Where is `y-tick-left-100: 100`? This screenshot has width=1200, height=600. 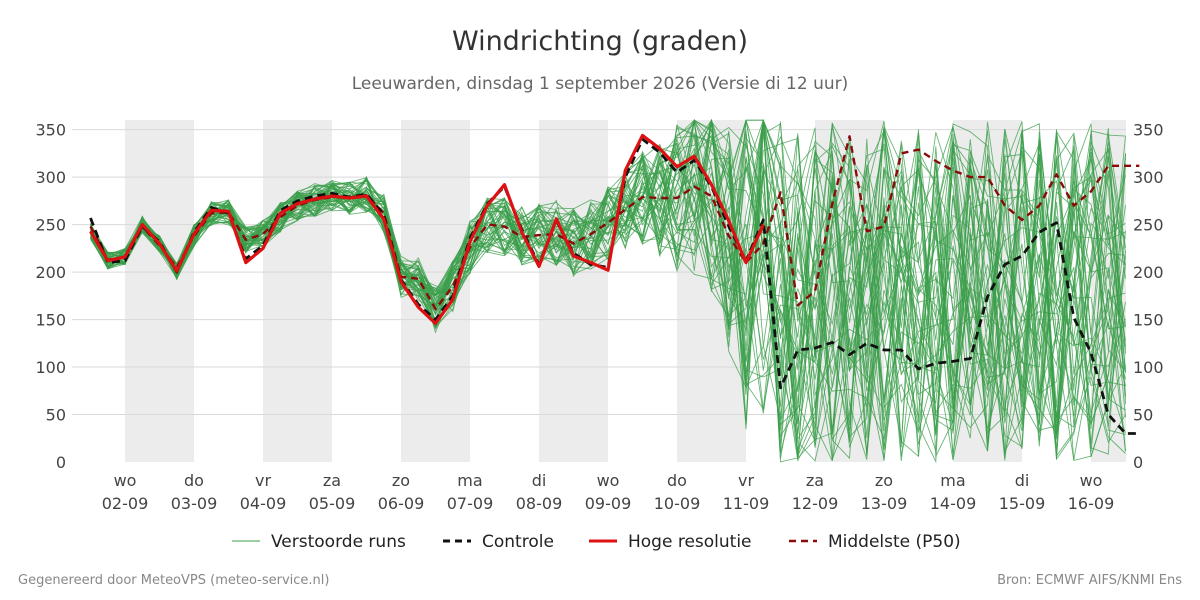
y-tick-left-100: 100 is located at coordinates (50, 367).